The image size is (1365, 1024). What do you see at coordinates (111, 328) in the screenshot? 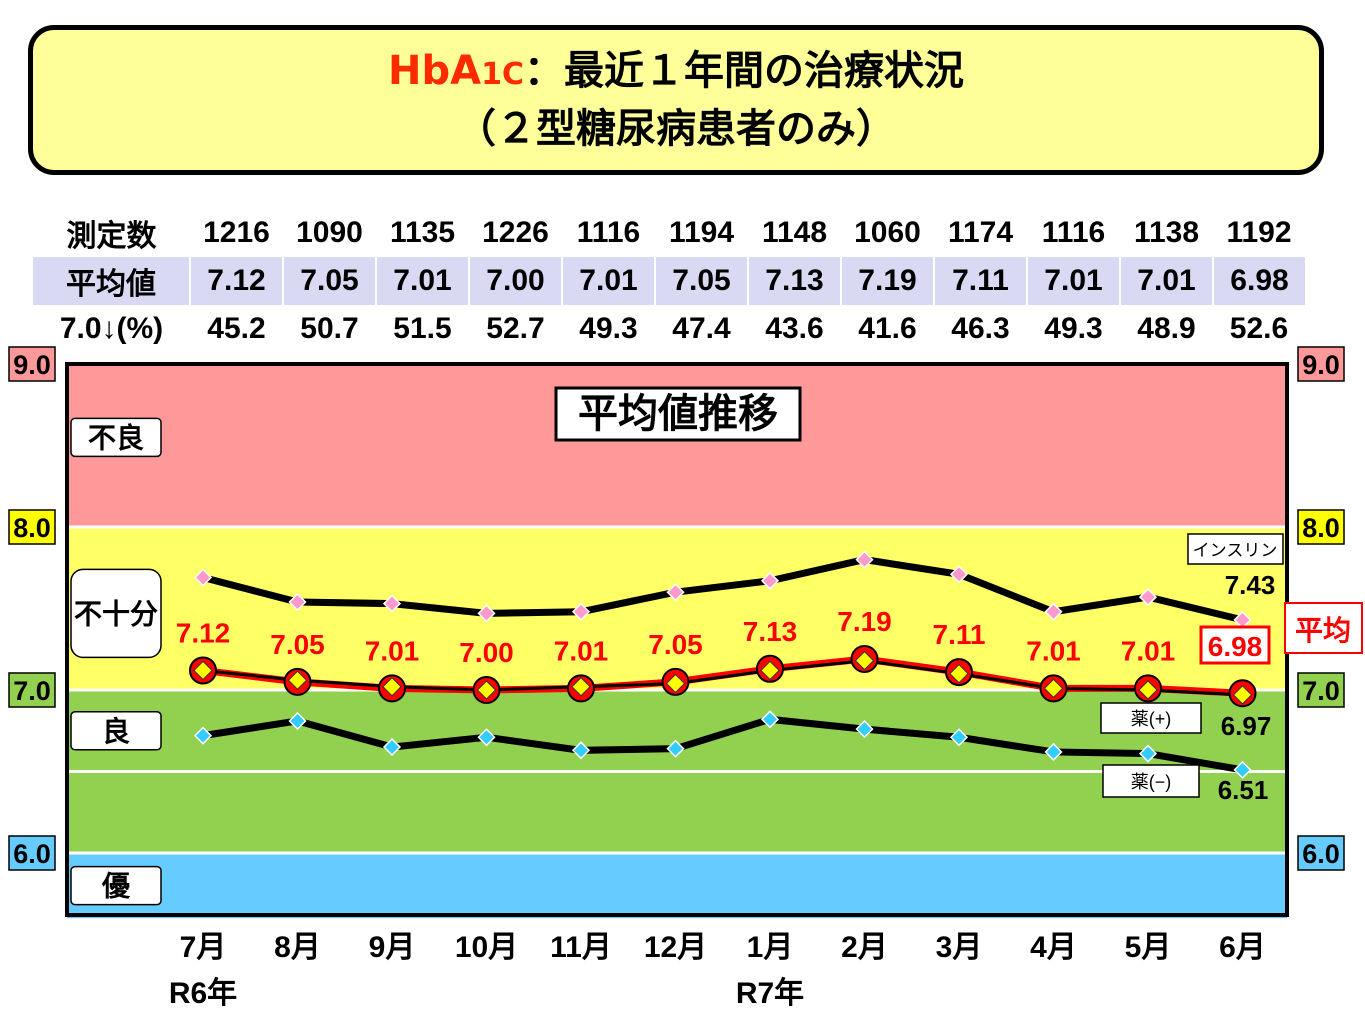
I see `row-label: 7.0↓(%)` at bounding box center [111, 328].